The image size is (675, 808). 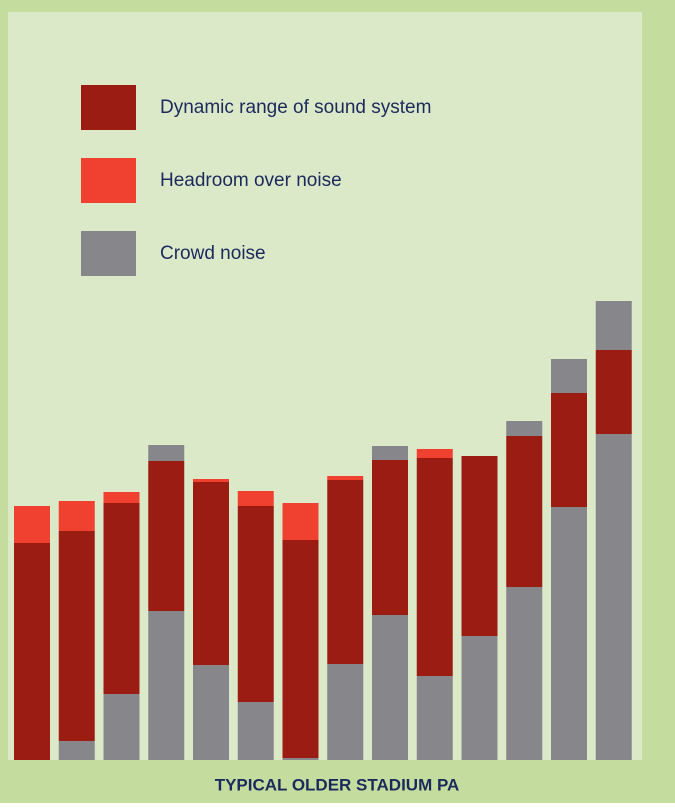 What do you see at coordinates (213, 253) in the screenshot?
I see `legend-label: Crowd noise` at bounding box center [213, 253].